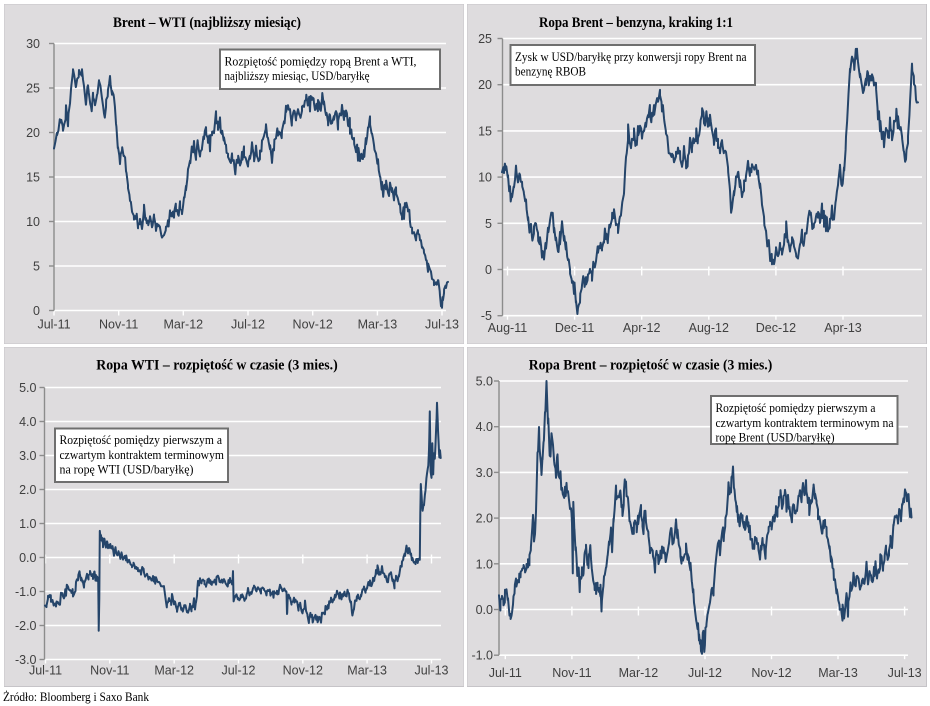 This screenshot has width=930, height=706. I want to click on svg-text: benzynę RBOB, so click(550, 70).